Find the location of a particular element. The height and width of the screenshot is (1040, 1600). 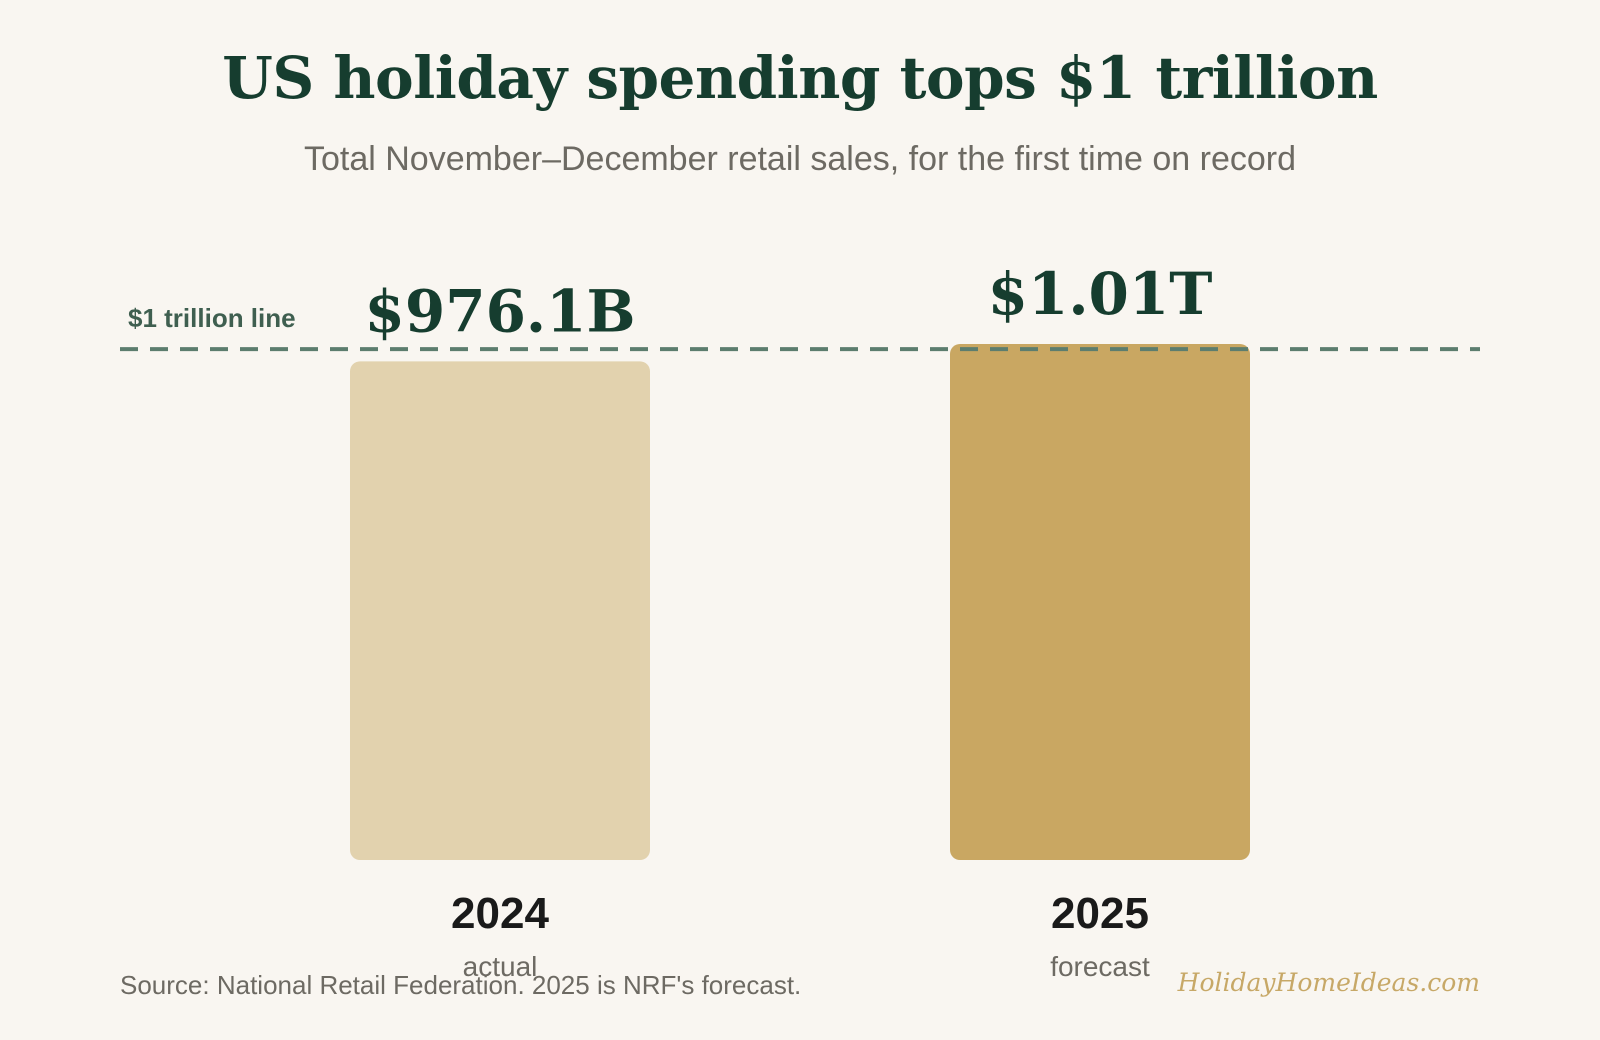

data-label-2024: $976.1B is located at coordinates (500, 311).